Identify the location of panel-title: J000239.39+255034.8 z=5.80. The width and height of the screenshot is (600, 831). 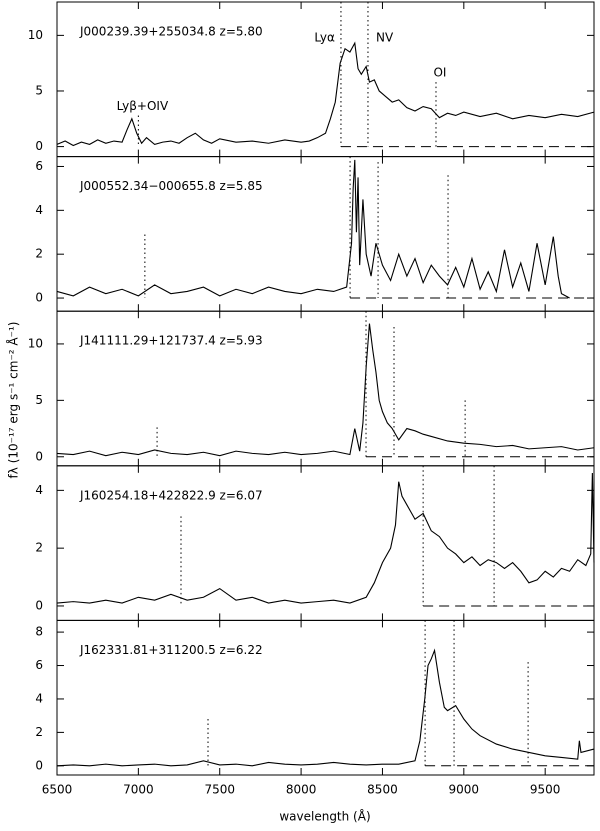
(171, 32).